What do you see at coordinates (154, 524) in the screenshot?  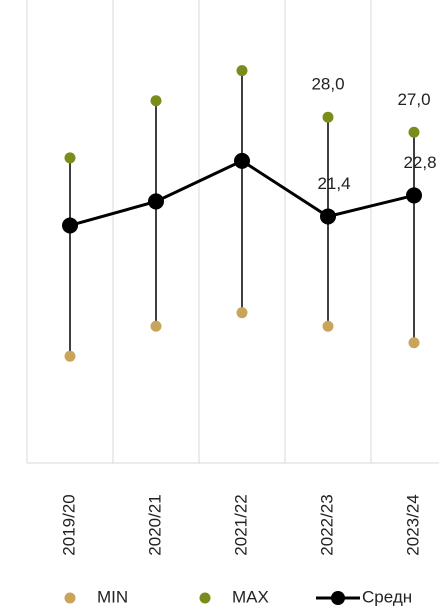 I see `x-tick-label: 2020/21` at bounding box center [154, 524].